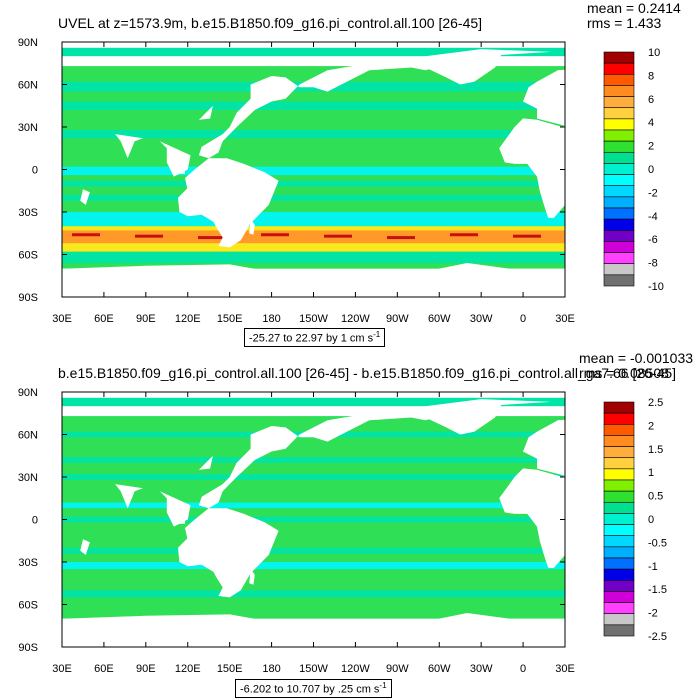  I want to click on land-eurasia-wrap, so click(544, 97).